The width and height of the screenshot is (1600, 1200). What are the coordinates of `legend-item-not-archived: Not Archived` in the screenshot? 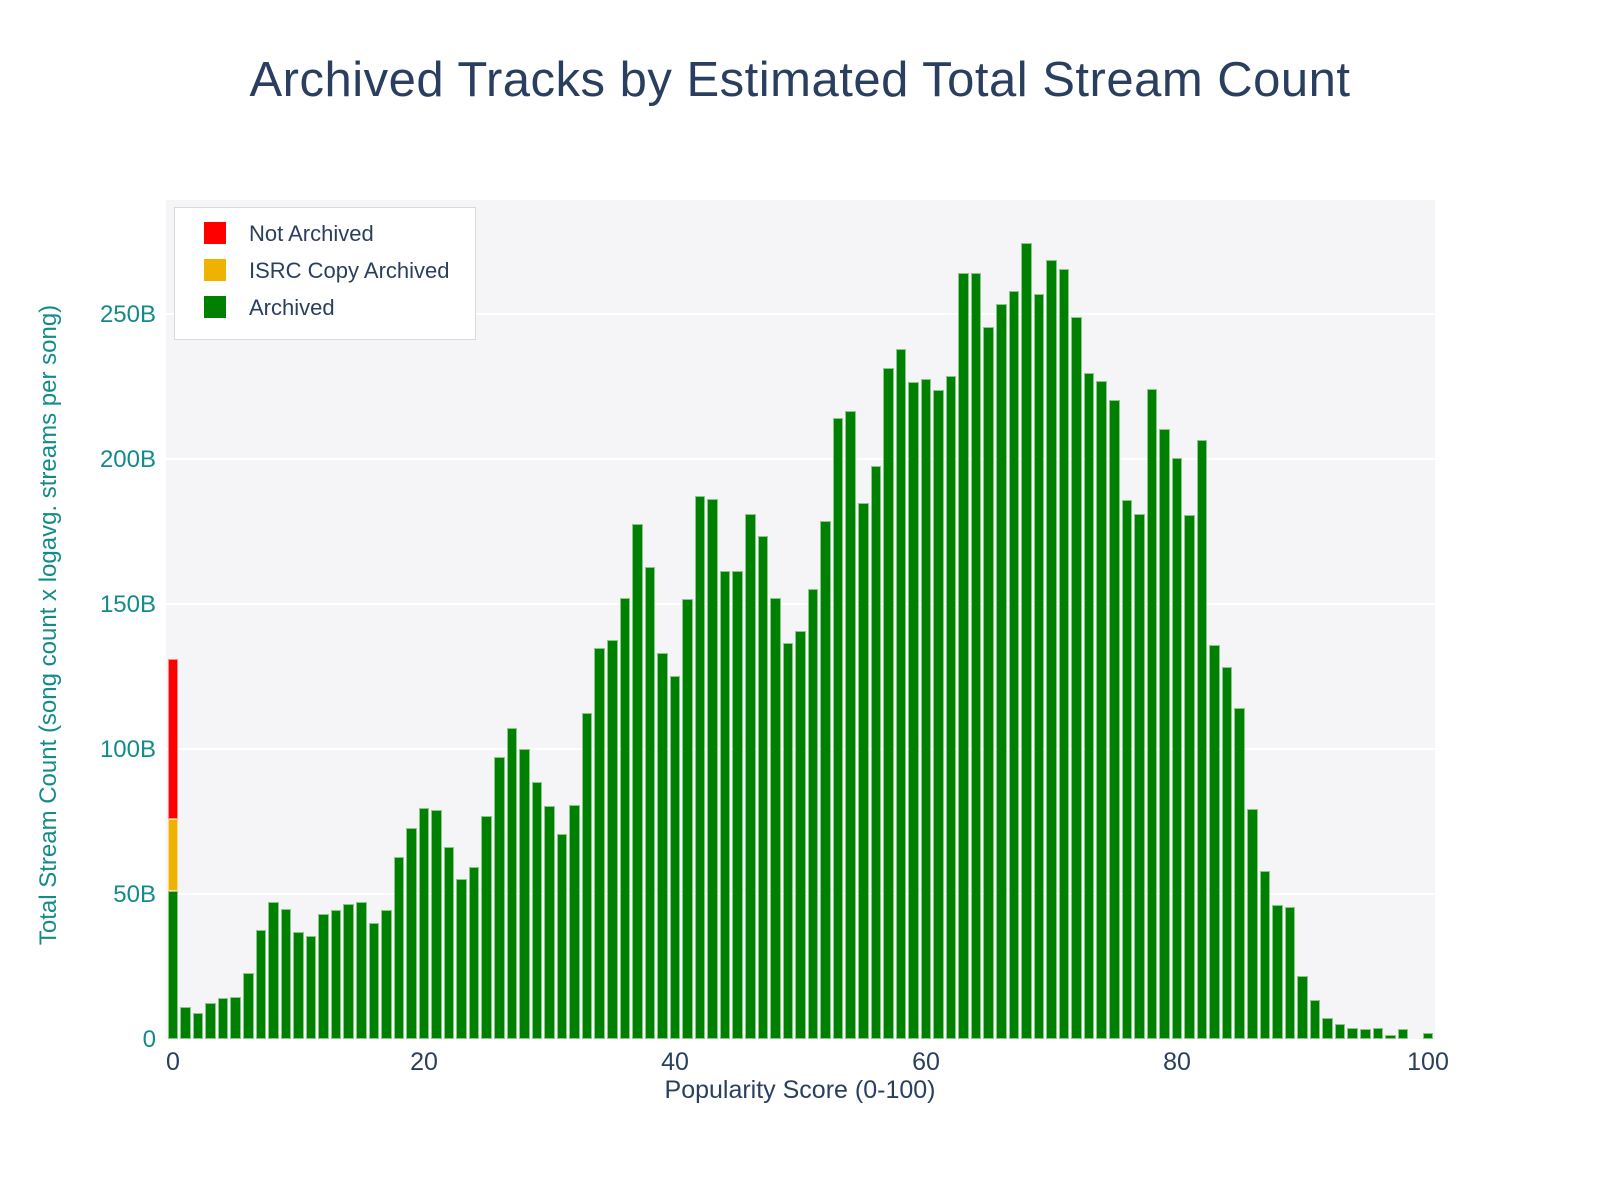 It's located at (325, 233).